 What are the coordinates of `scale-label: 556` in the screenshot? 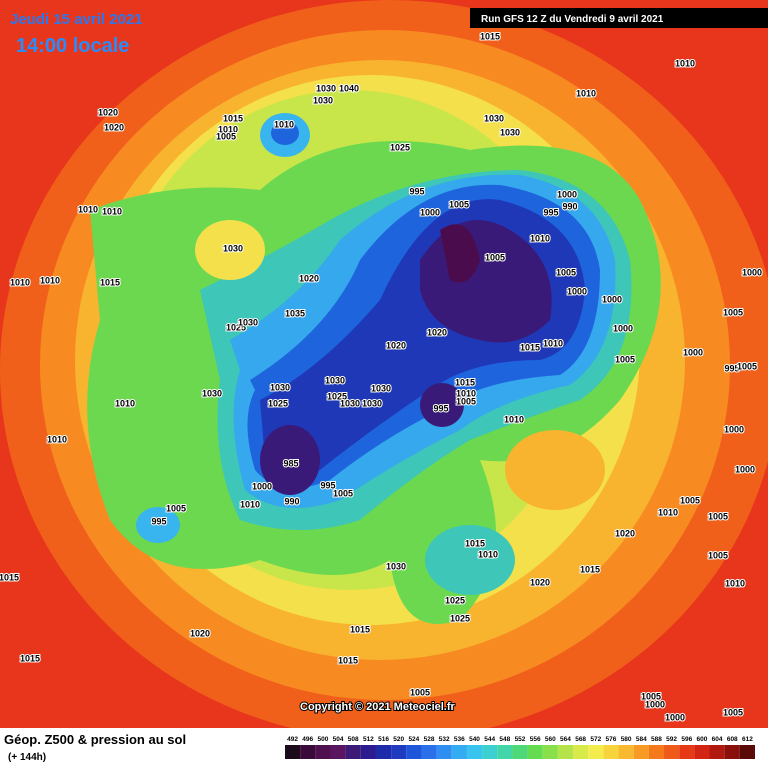 It's located at (535, 739).